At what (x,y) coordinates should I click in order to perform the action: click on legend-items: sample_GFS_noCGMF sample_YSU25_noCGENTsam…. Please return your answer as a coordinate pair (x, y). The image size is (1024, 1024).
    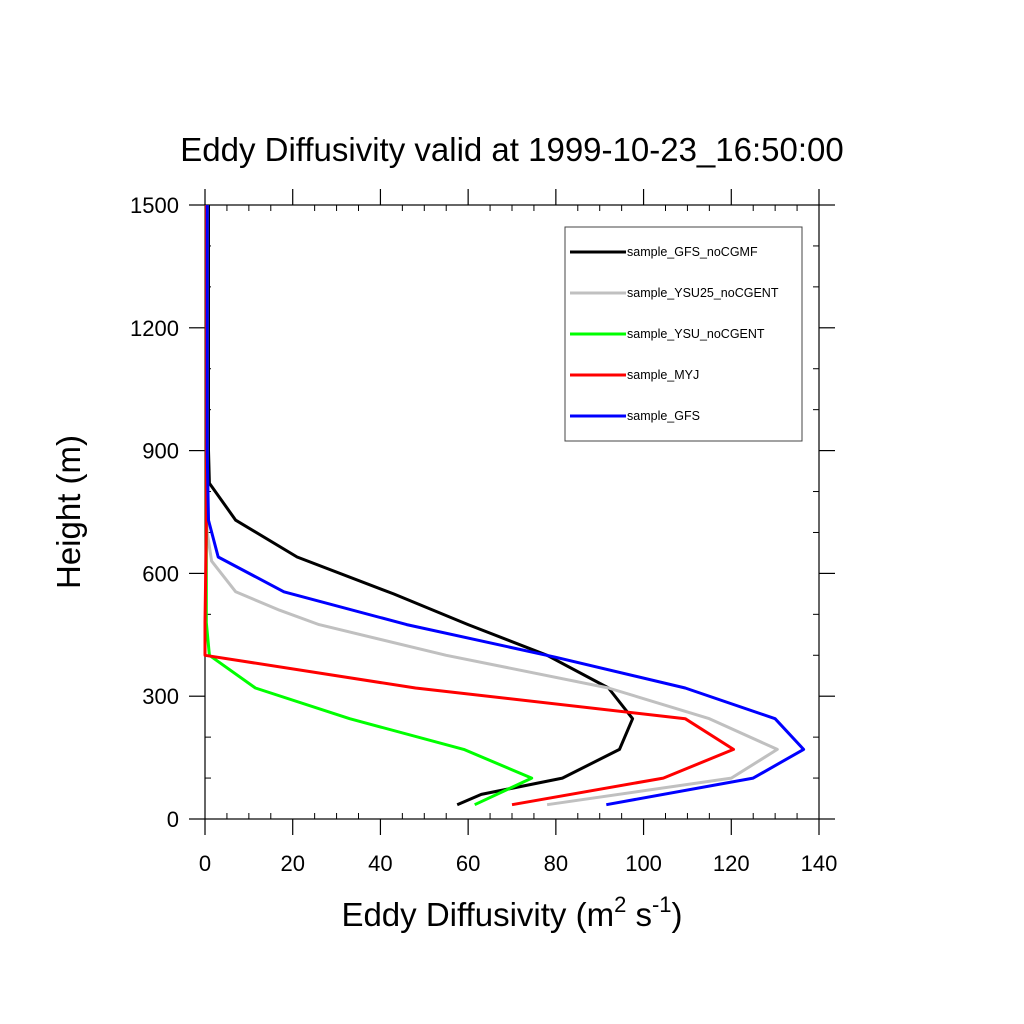
    Looking at the image, I should click on (674, 334).